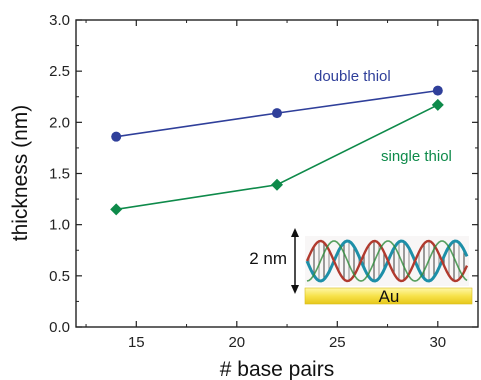 The width and height of the screenshot is (481, 380). Describe the element at coordinates (387, 261) in the screenshot. I see `dna-helix-illustration` at that location.